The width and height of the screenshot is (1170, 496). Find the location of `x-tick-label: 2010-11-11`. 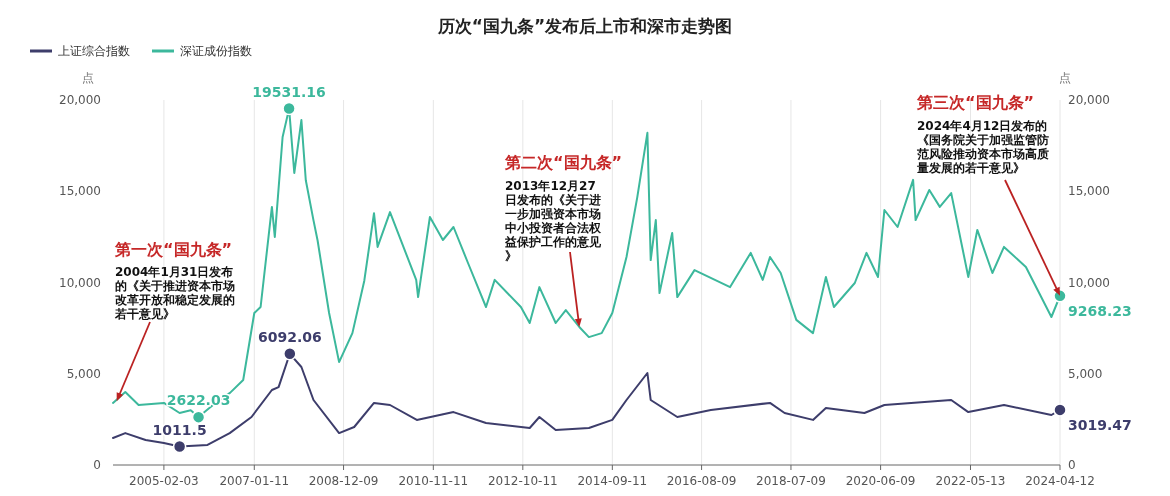

x-tick-label: 2010-11-11 is located at coordinates (433, 481).